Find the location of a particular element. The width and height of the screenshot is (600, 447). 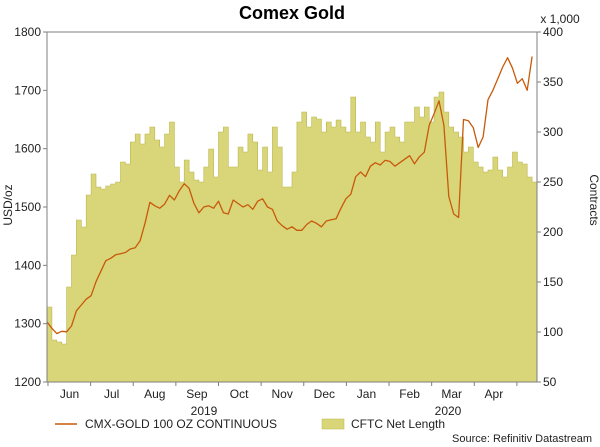

right-tick-label: 400 is located at coordinates (553, 32).